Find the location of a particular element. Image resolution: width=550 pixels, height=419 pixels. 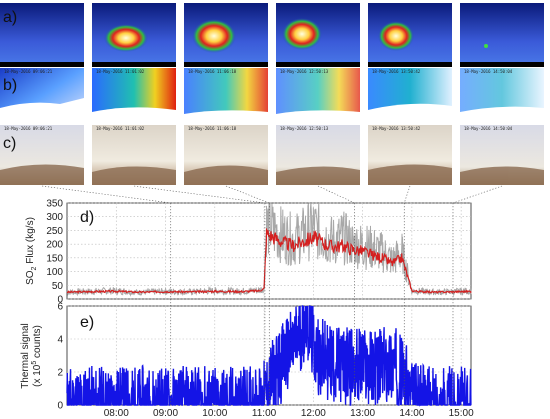

so2-y-tick-150: 150 is located at coordinates (54, 258).